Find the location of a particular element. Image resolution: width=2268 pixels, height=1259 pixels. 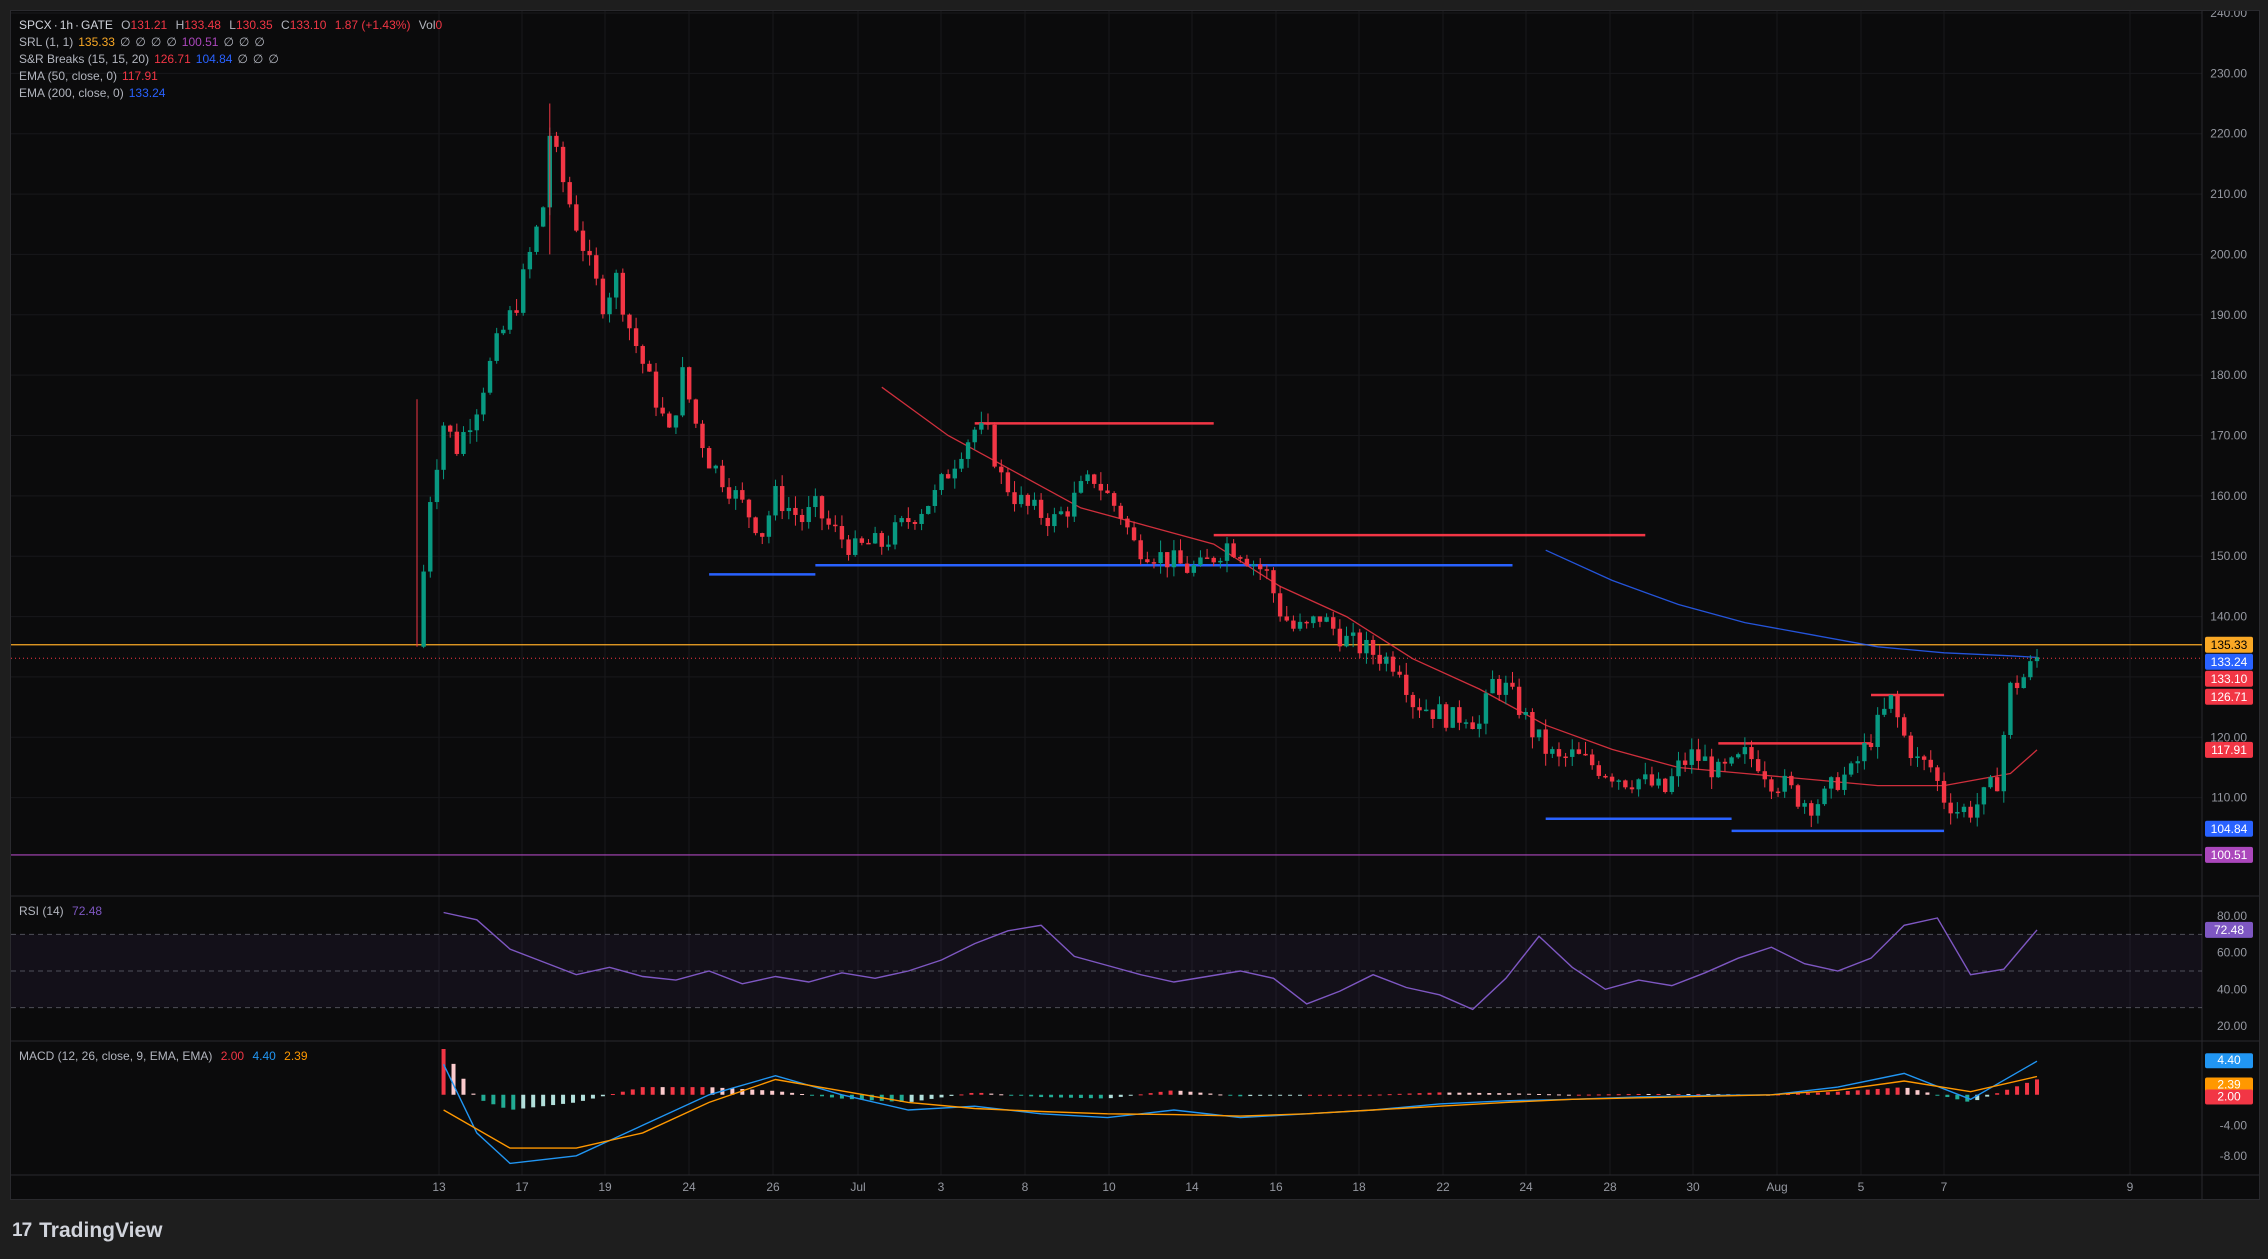

price-tag-label: 135.33 is located at coordinates (2229, 645).